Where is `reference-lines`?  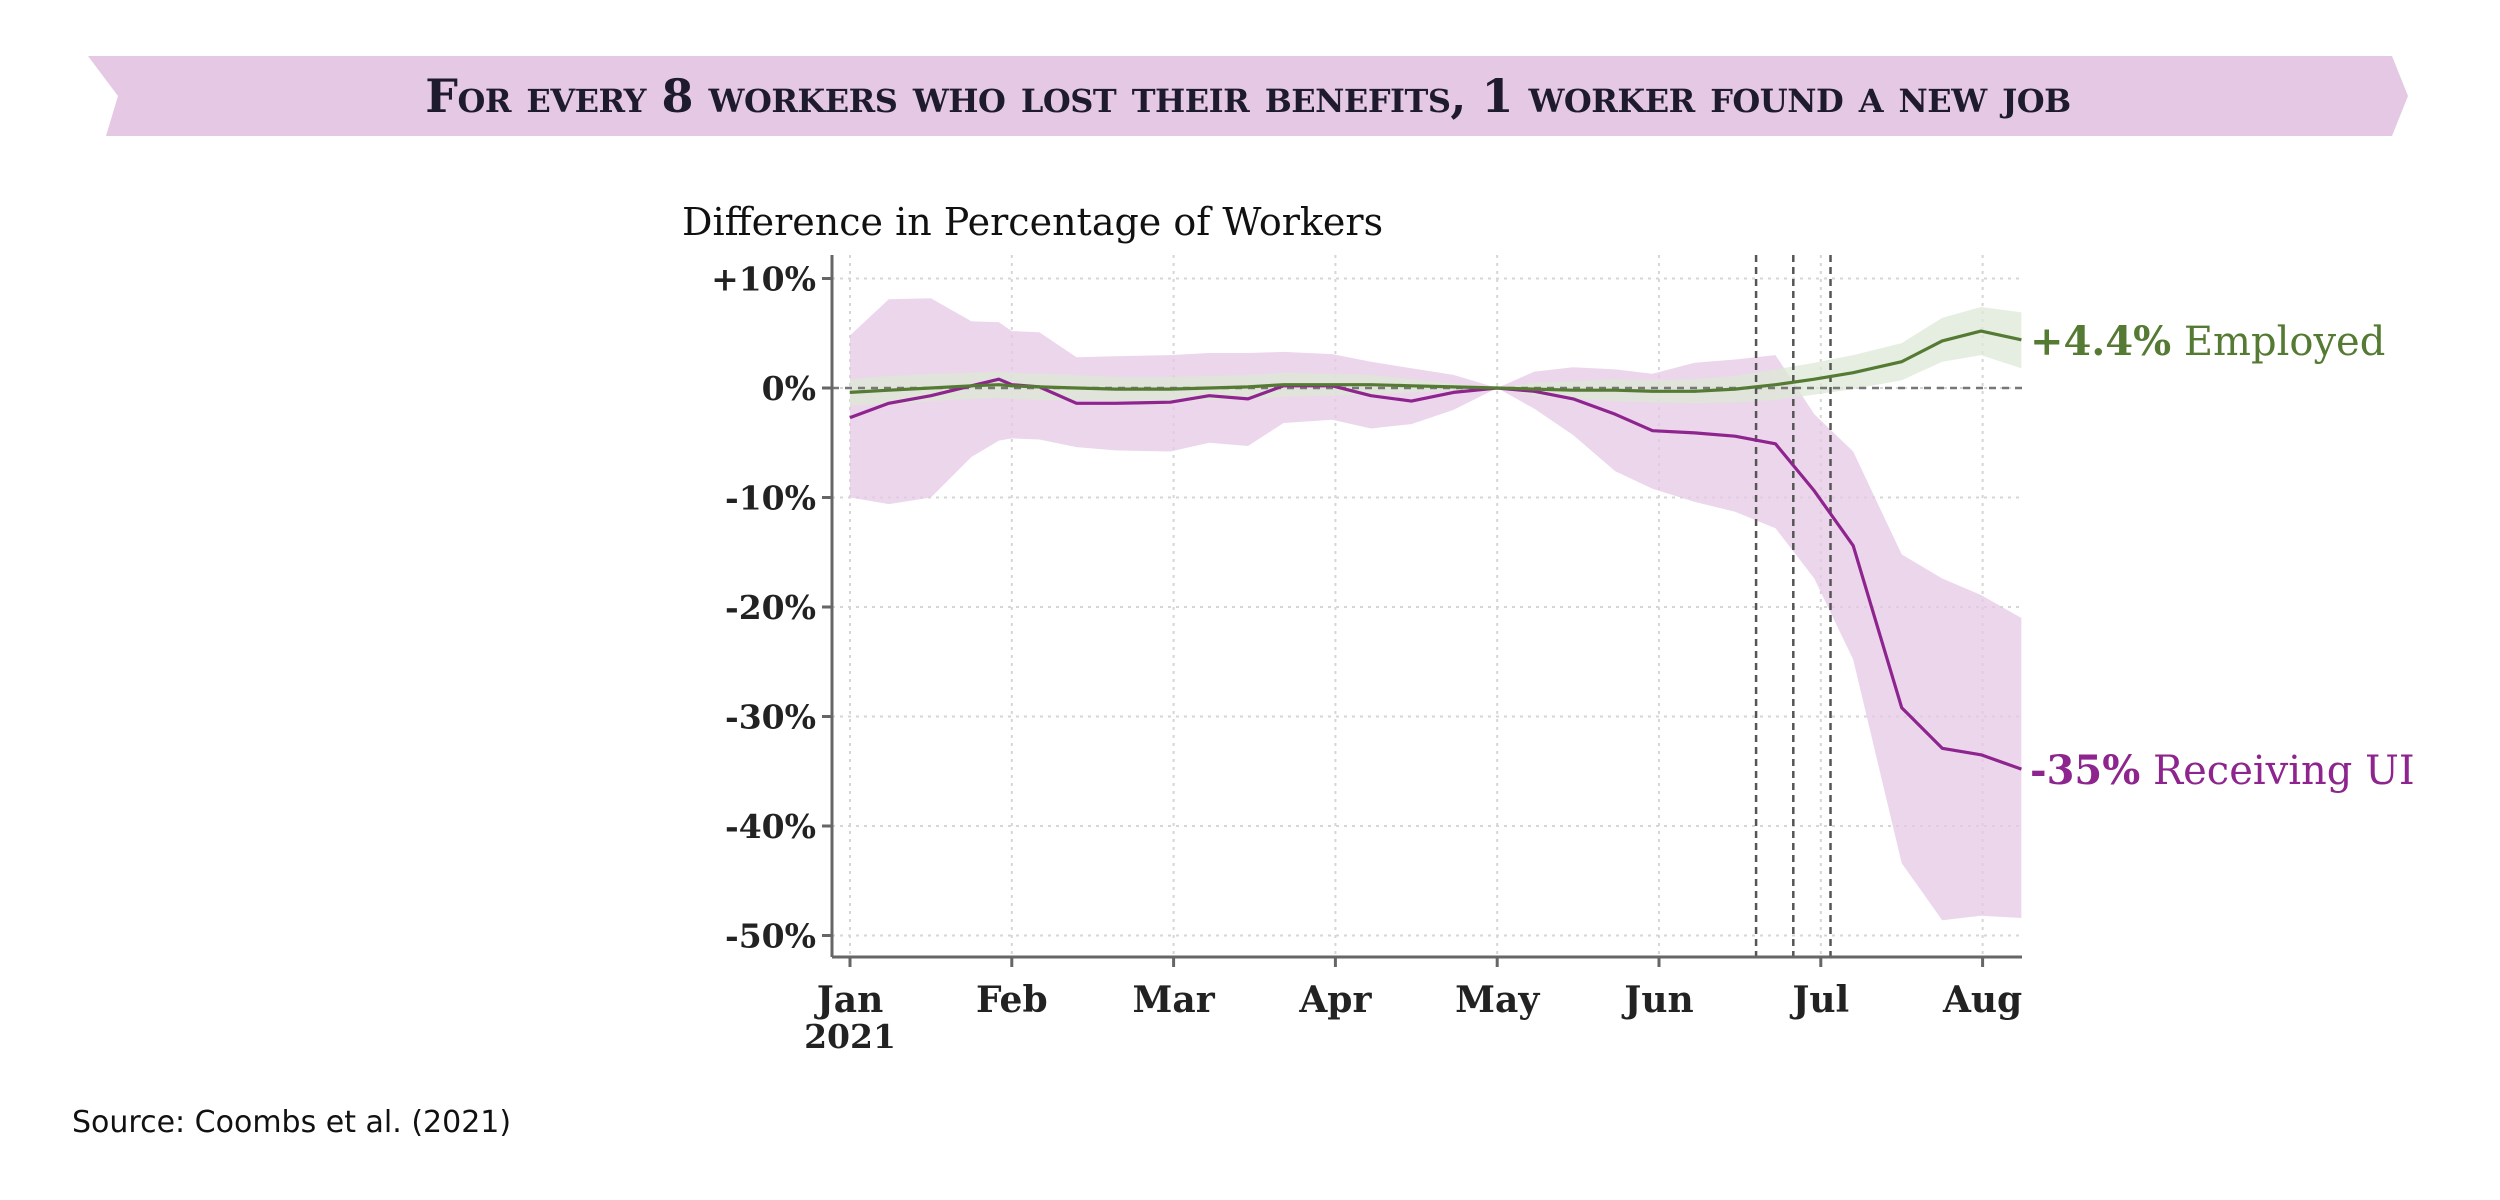 reference-lines is located at coordinates (1793, 606).